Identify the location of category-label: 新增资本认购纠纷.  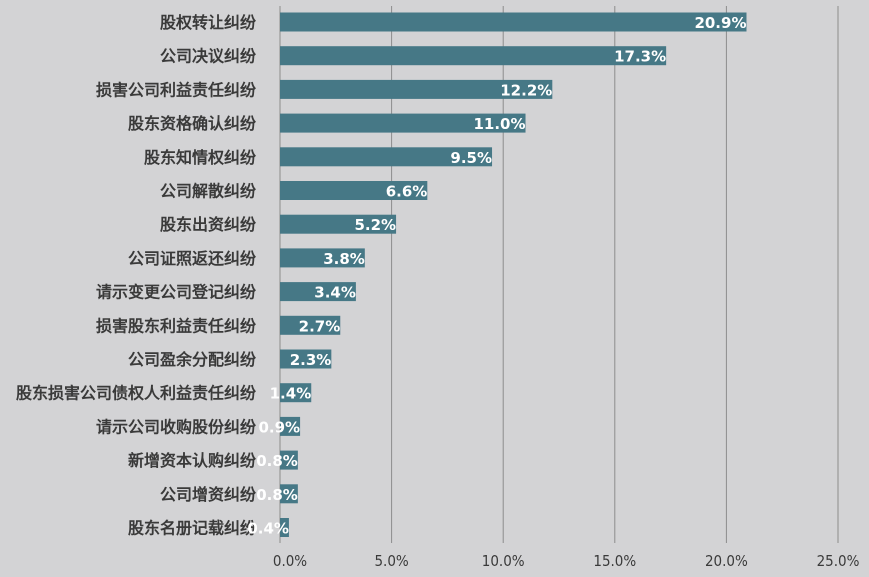
(192, 460).